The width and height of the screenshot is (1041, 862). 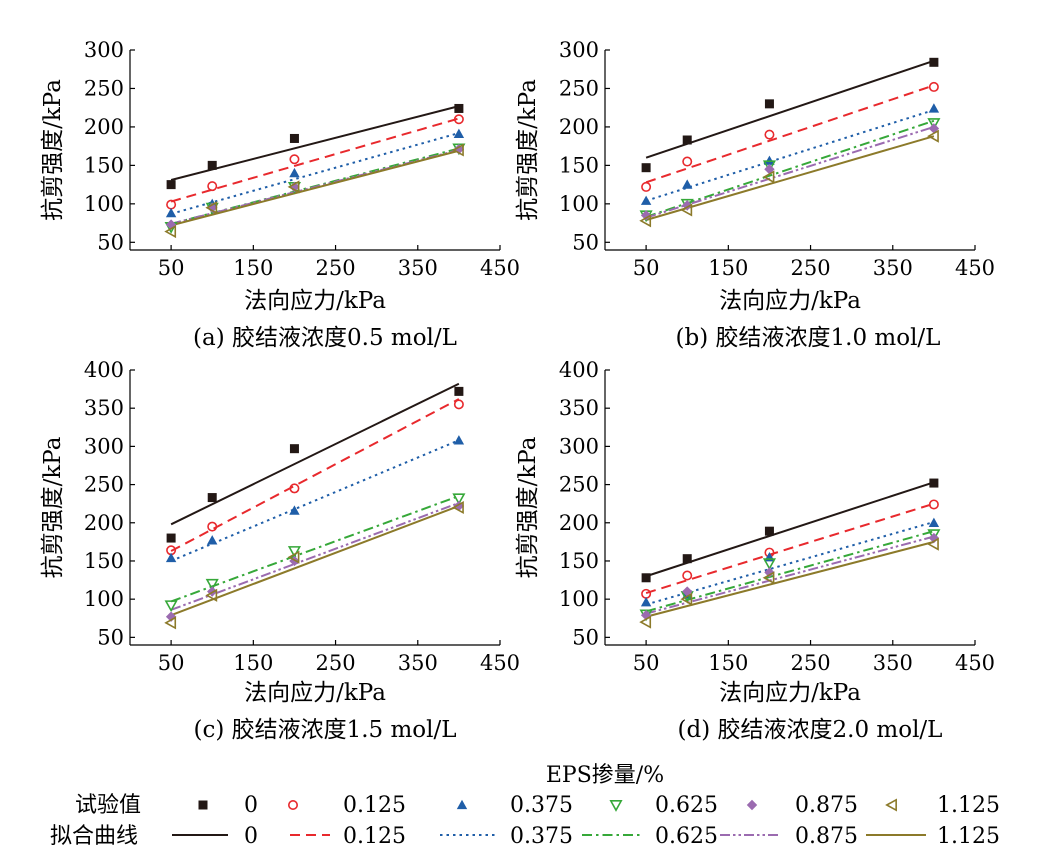 What do you see at coordinates (94, 836) in the screenshot?
I see `legend-row-label-fit: 拟合曲线` at bounding box center [94, 836].